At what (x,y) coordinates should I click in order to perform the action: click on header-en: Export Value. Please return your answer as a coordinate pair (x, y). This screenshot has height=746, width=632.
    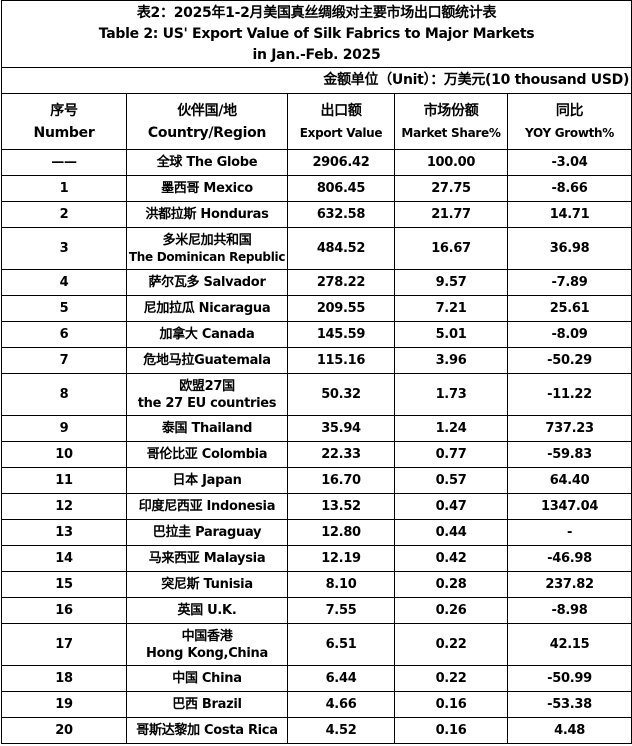
    Looking at the image, I should click on (341, 132).